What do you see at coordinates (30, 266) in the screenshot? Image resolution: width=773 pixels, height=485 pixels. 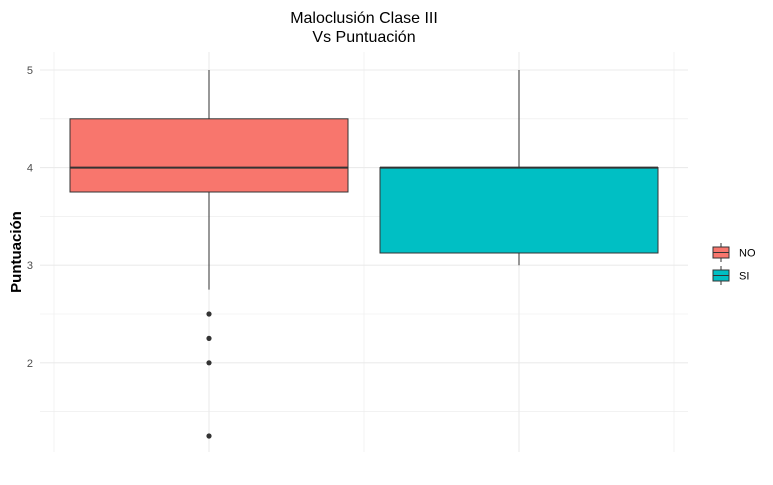 I see `y-tick-label: 3` at bounding box center [30, 266].